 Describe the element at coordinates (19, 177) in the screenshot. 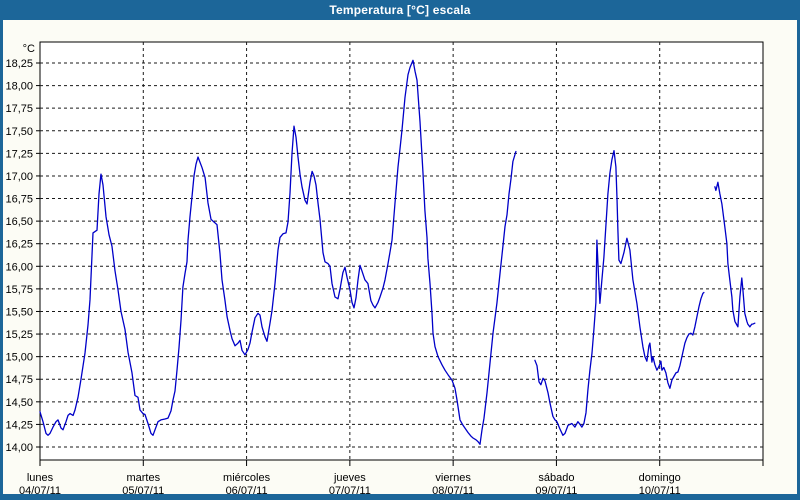

I see `y-axis-label: 17,00` at that location.